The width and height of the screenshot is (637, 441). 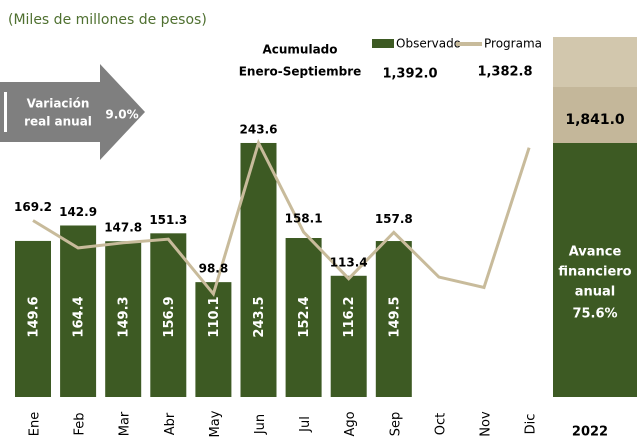 I want to click on bar-value-label: 152.4, so click(x=304, y=316).